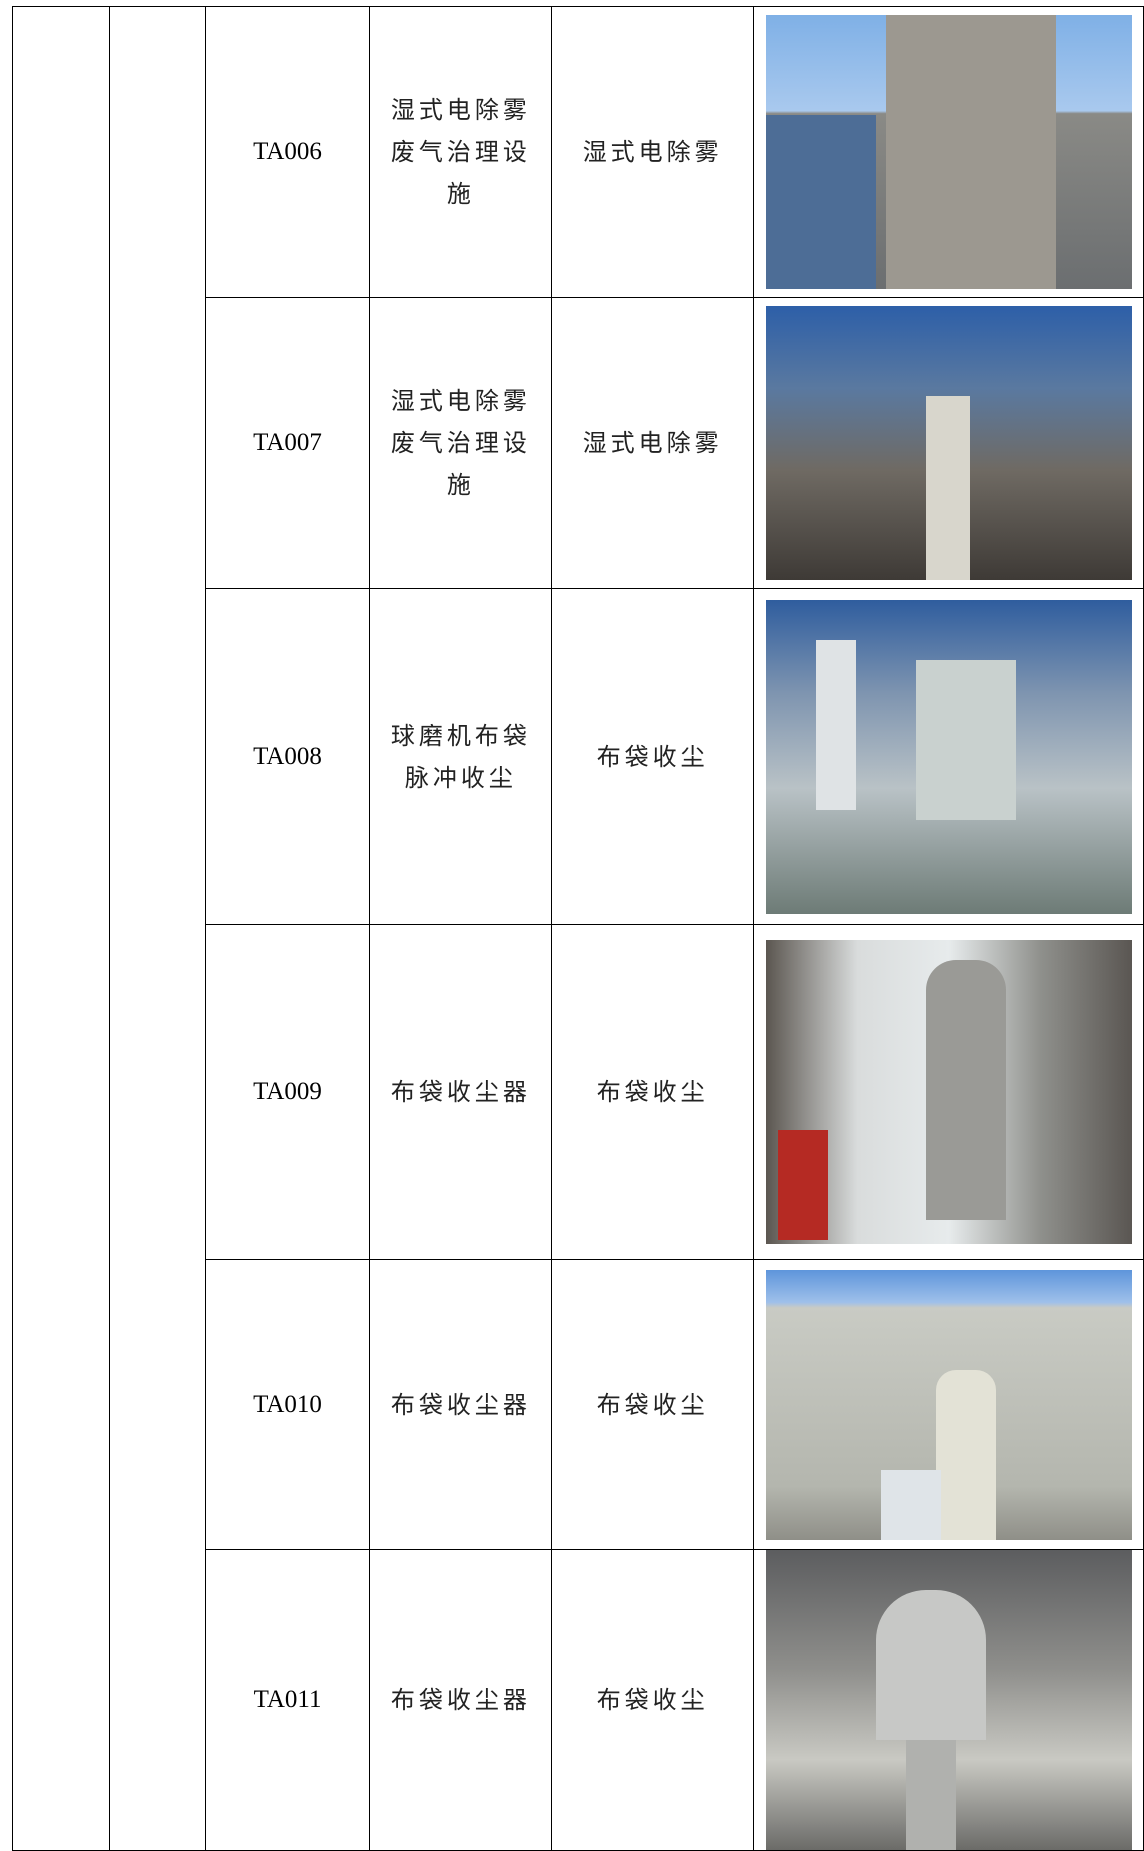 The image size is (1144, 1851). Describe the element at coordinates (965, 739) in the screenshot. I see `collector` at that location.